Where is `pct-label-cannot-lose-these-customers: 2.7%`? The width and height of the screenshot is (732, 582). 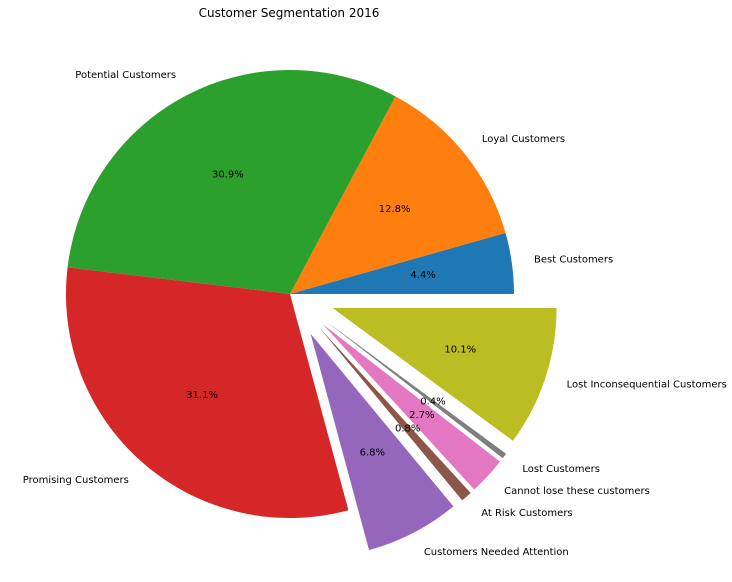 pct-label-cannot-lose-these-customers: 2.7% is located at coordinates (421, 415).